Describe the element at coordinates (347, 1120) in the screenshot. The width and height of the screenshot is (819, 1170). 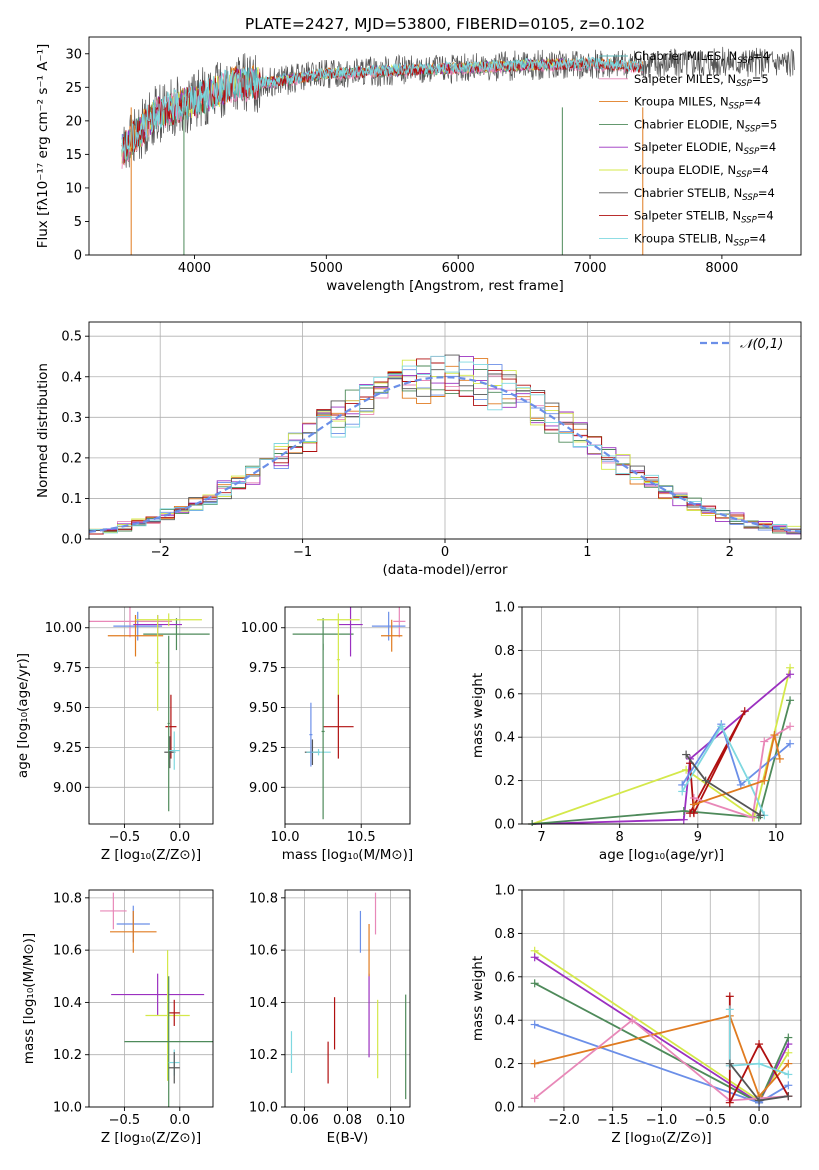
I see `x-tick-label: 0.08` at that location.